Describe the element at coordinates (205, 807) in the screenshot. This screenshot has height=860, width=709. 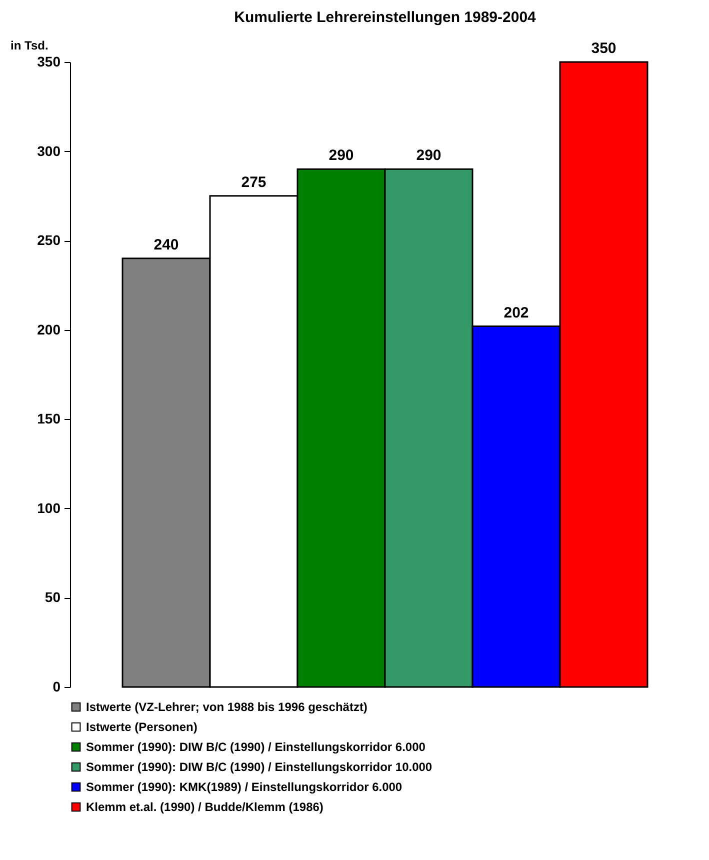
I see `legend-label: Klemm et.al. (1990) / Budde/Klemm (1986)` at that location.